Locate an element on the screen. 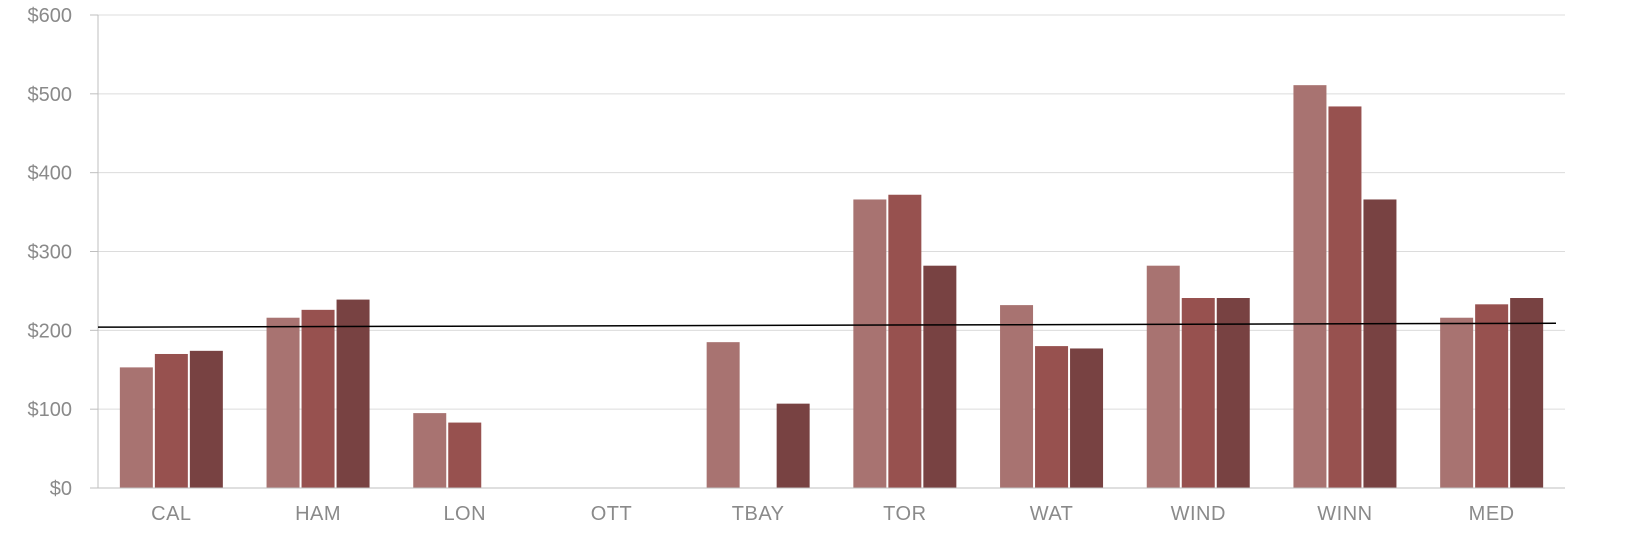 The height and width of the screenshot is (544, 1629). y-tick-label: $400 is located at coordinates (50, 174).